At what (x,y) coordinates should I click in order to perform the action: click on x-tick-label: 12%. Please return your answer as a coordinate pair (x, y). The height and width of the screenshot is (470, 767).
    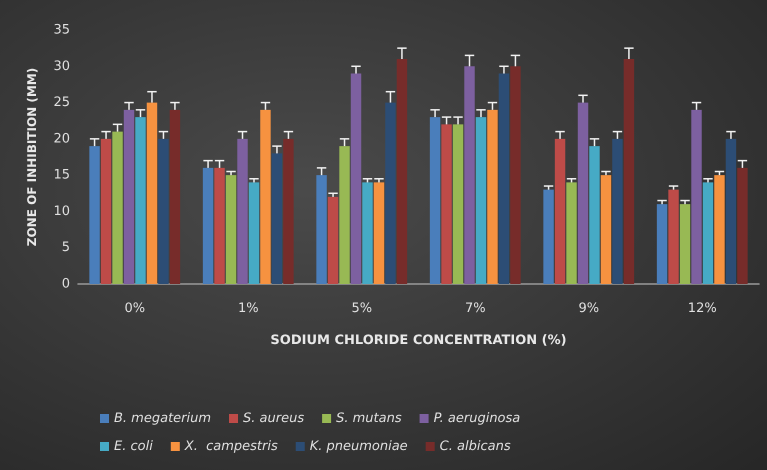
    Looking at the image, I should click on (702, 308).